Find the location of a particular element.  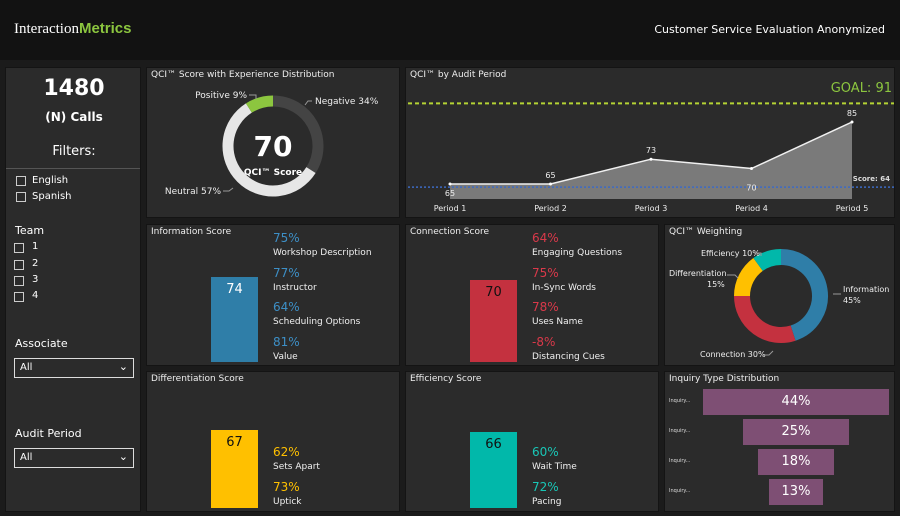

checkbox-spanish is located at coordinates (21, 197).